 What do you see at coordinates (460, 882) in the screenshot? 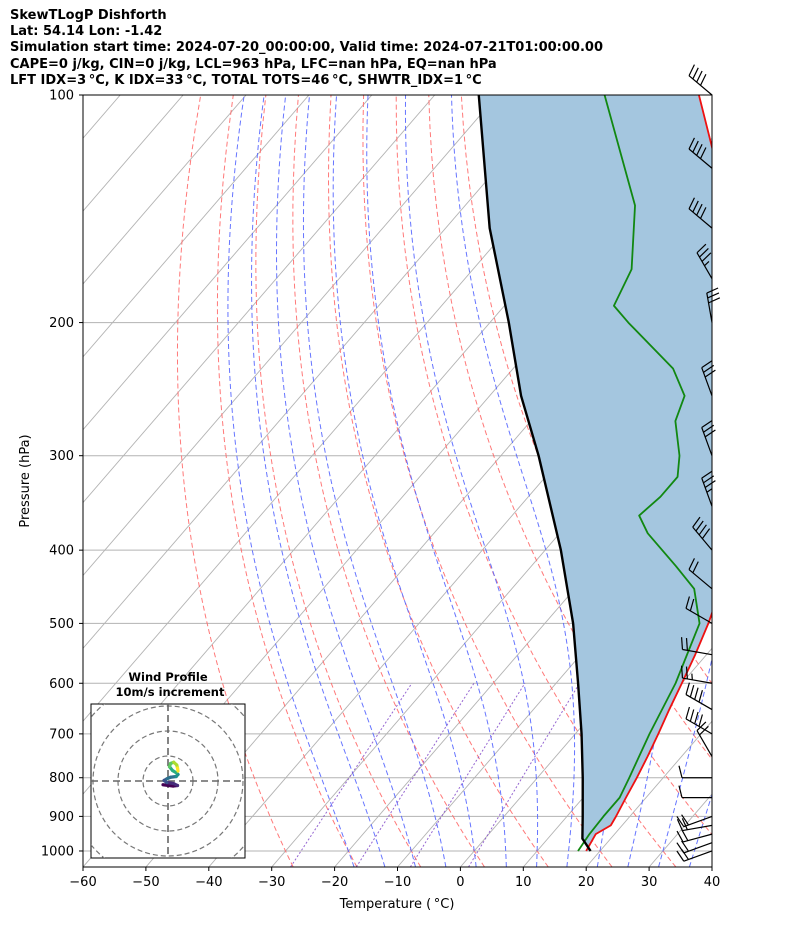
I see `x-tick-label: 0` at bounding box center [460, 882].